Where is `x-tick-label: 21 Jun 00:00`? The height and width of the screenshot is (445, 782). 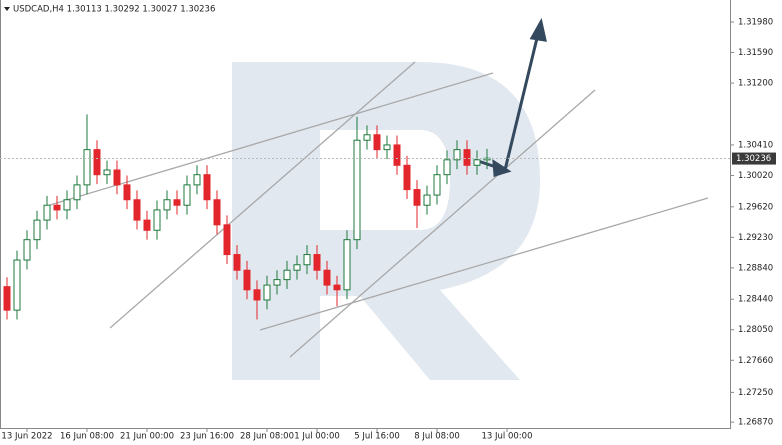
x-tick-label: 21 Jun 00:00 is located at coordinates (147, 437).